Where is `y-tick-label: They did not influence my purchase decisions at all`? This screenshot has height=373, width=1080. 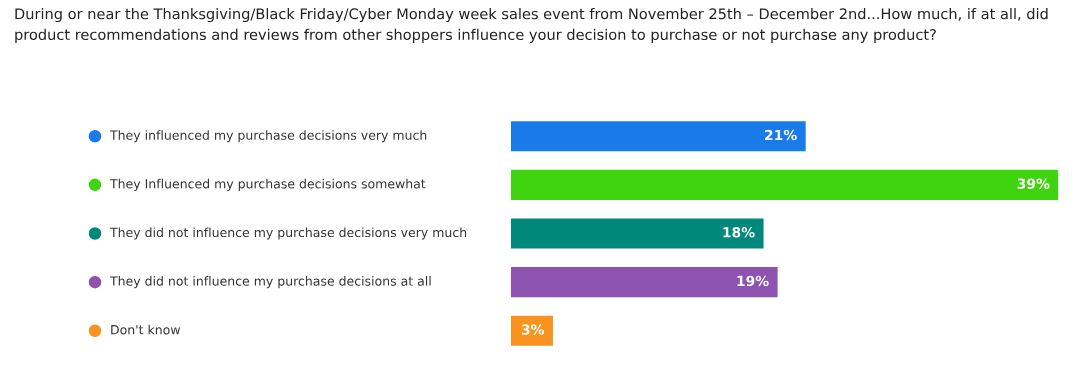
y-tick-label: They did not influence my purchase decisions at all is located at coordinates (270, 282).